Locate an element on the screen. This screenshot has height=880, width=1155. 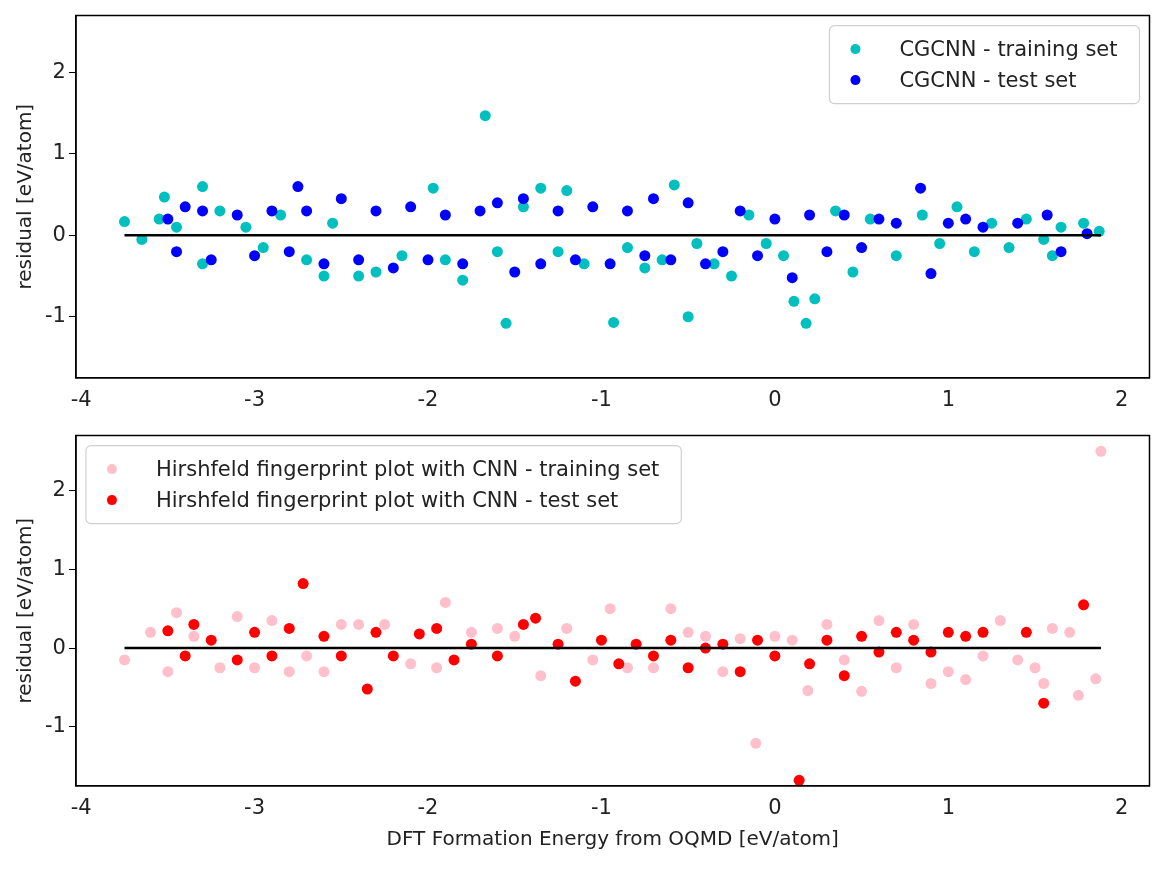
x-tick-label: -1 is located at coordinates (601, 806).